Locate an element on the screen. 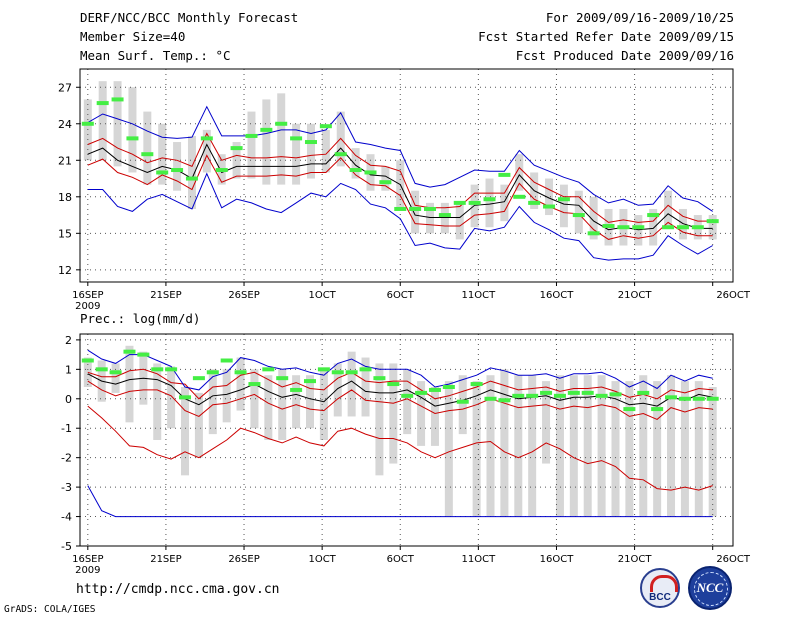 The width and height of the screenshot is (800, 618). precipitation-ytick-label: -2 is located at coordinates (66, 458).